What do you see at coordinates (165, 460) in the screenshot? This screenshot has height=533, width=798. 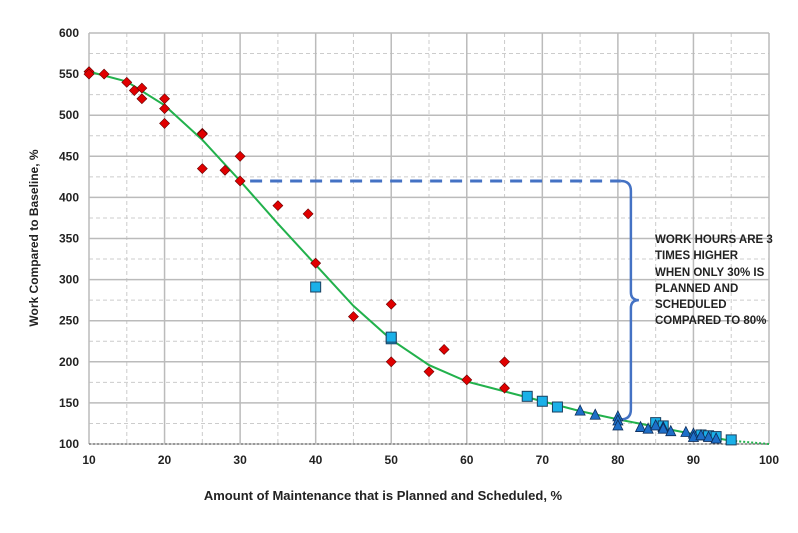 I see `x-tick-label: 20` at bounding box center [165, 460].